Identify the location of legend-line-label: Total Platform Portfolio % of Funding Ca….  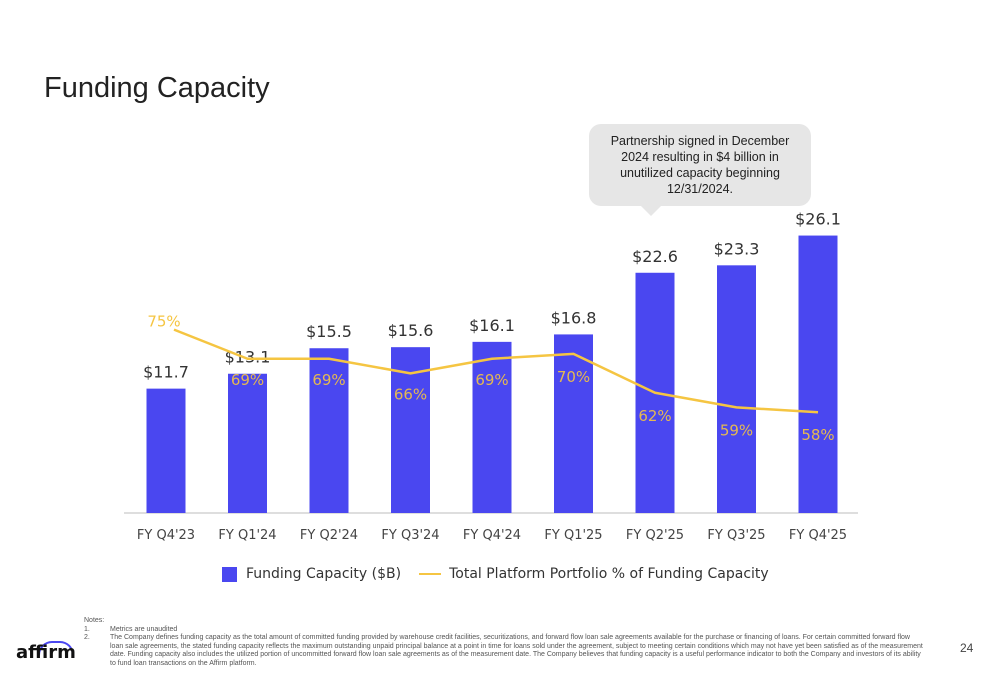
(609, 574).